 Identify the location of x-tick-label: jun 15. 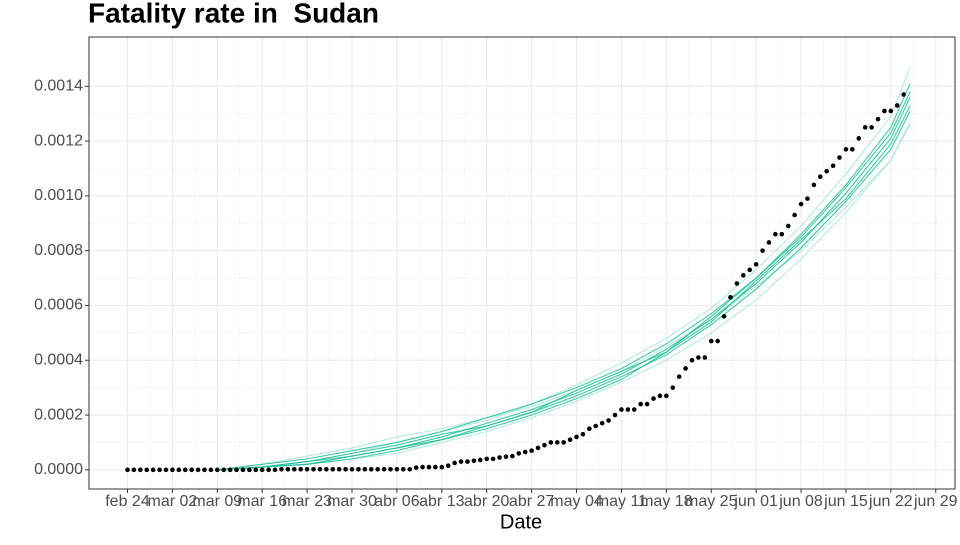
(845, 501).